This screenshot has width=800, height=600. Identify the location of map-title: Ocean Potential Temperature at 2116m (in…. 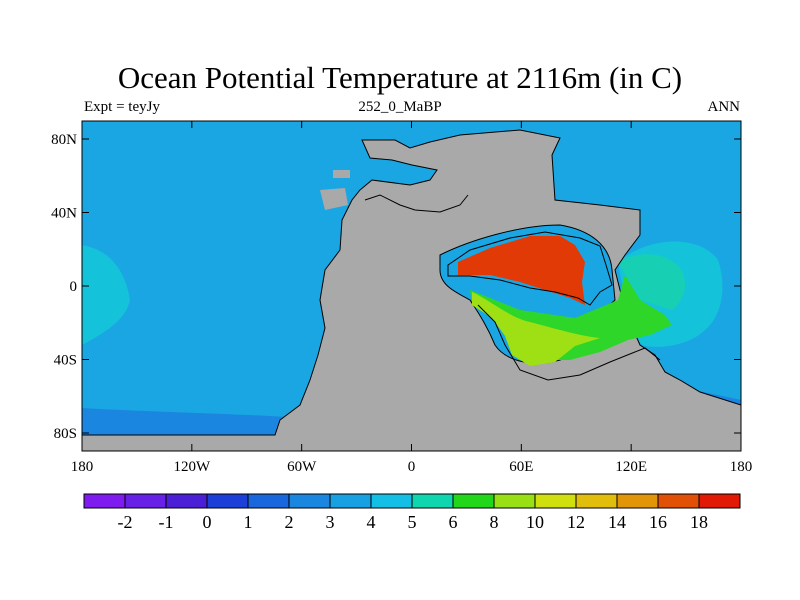
(400, 77).